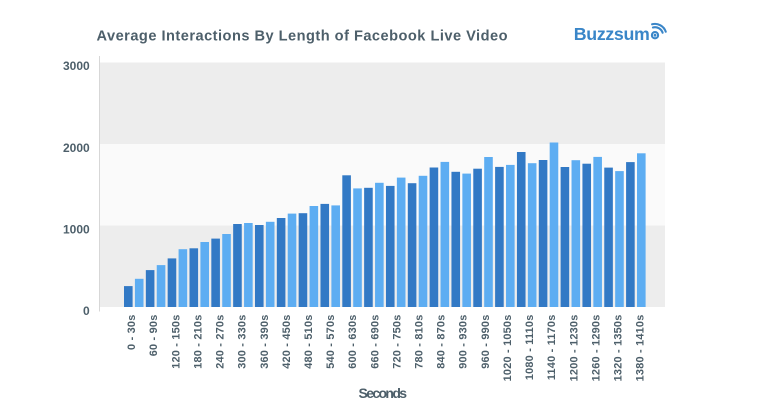 Image resolution: width=768 pixels, height=406 pixels. Describe the element at coordinates (552, 348) in the screenshot. I see `svg-text: 1140 - 1170s` at that location.